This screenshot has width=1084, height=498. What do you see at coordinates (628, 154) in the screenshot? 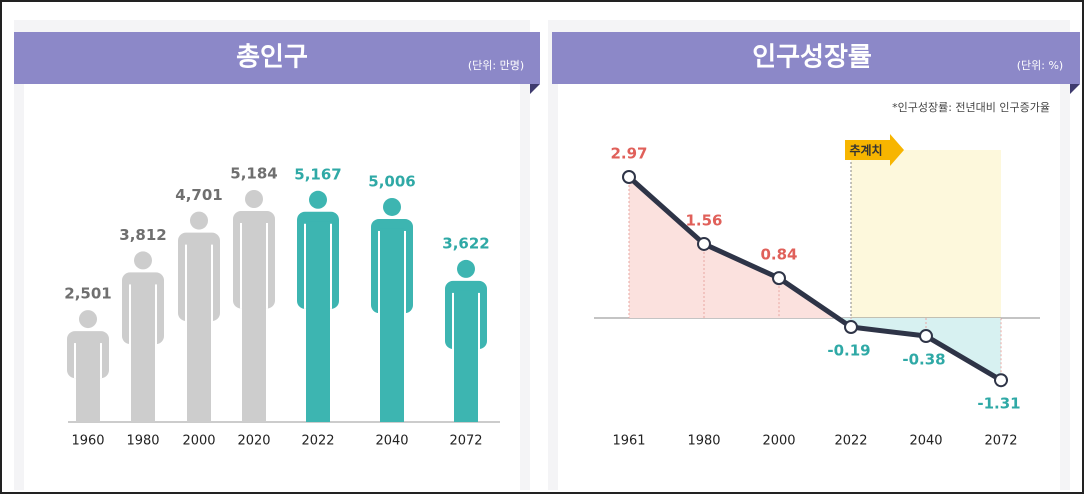
I see `value-label: 2.97` at bounding box center [628, 154].